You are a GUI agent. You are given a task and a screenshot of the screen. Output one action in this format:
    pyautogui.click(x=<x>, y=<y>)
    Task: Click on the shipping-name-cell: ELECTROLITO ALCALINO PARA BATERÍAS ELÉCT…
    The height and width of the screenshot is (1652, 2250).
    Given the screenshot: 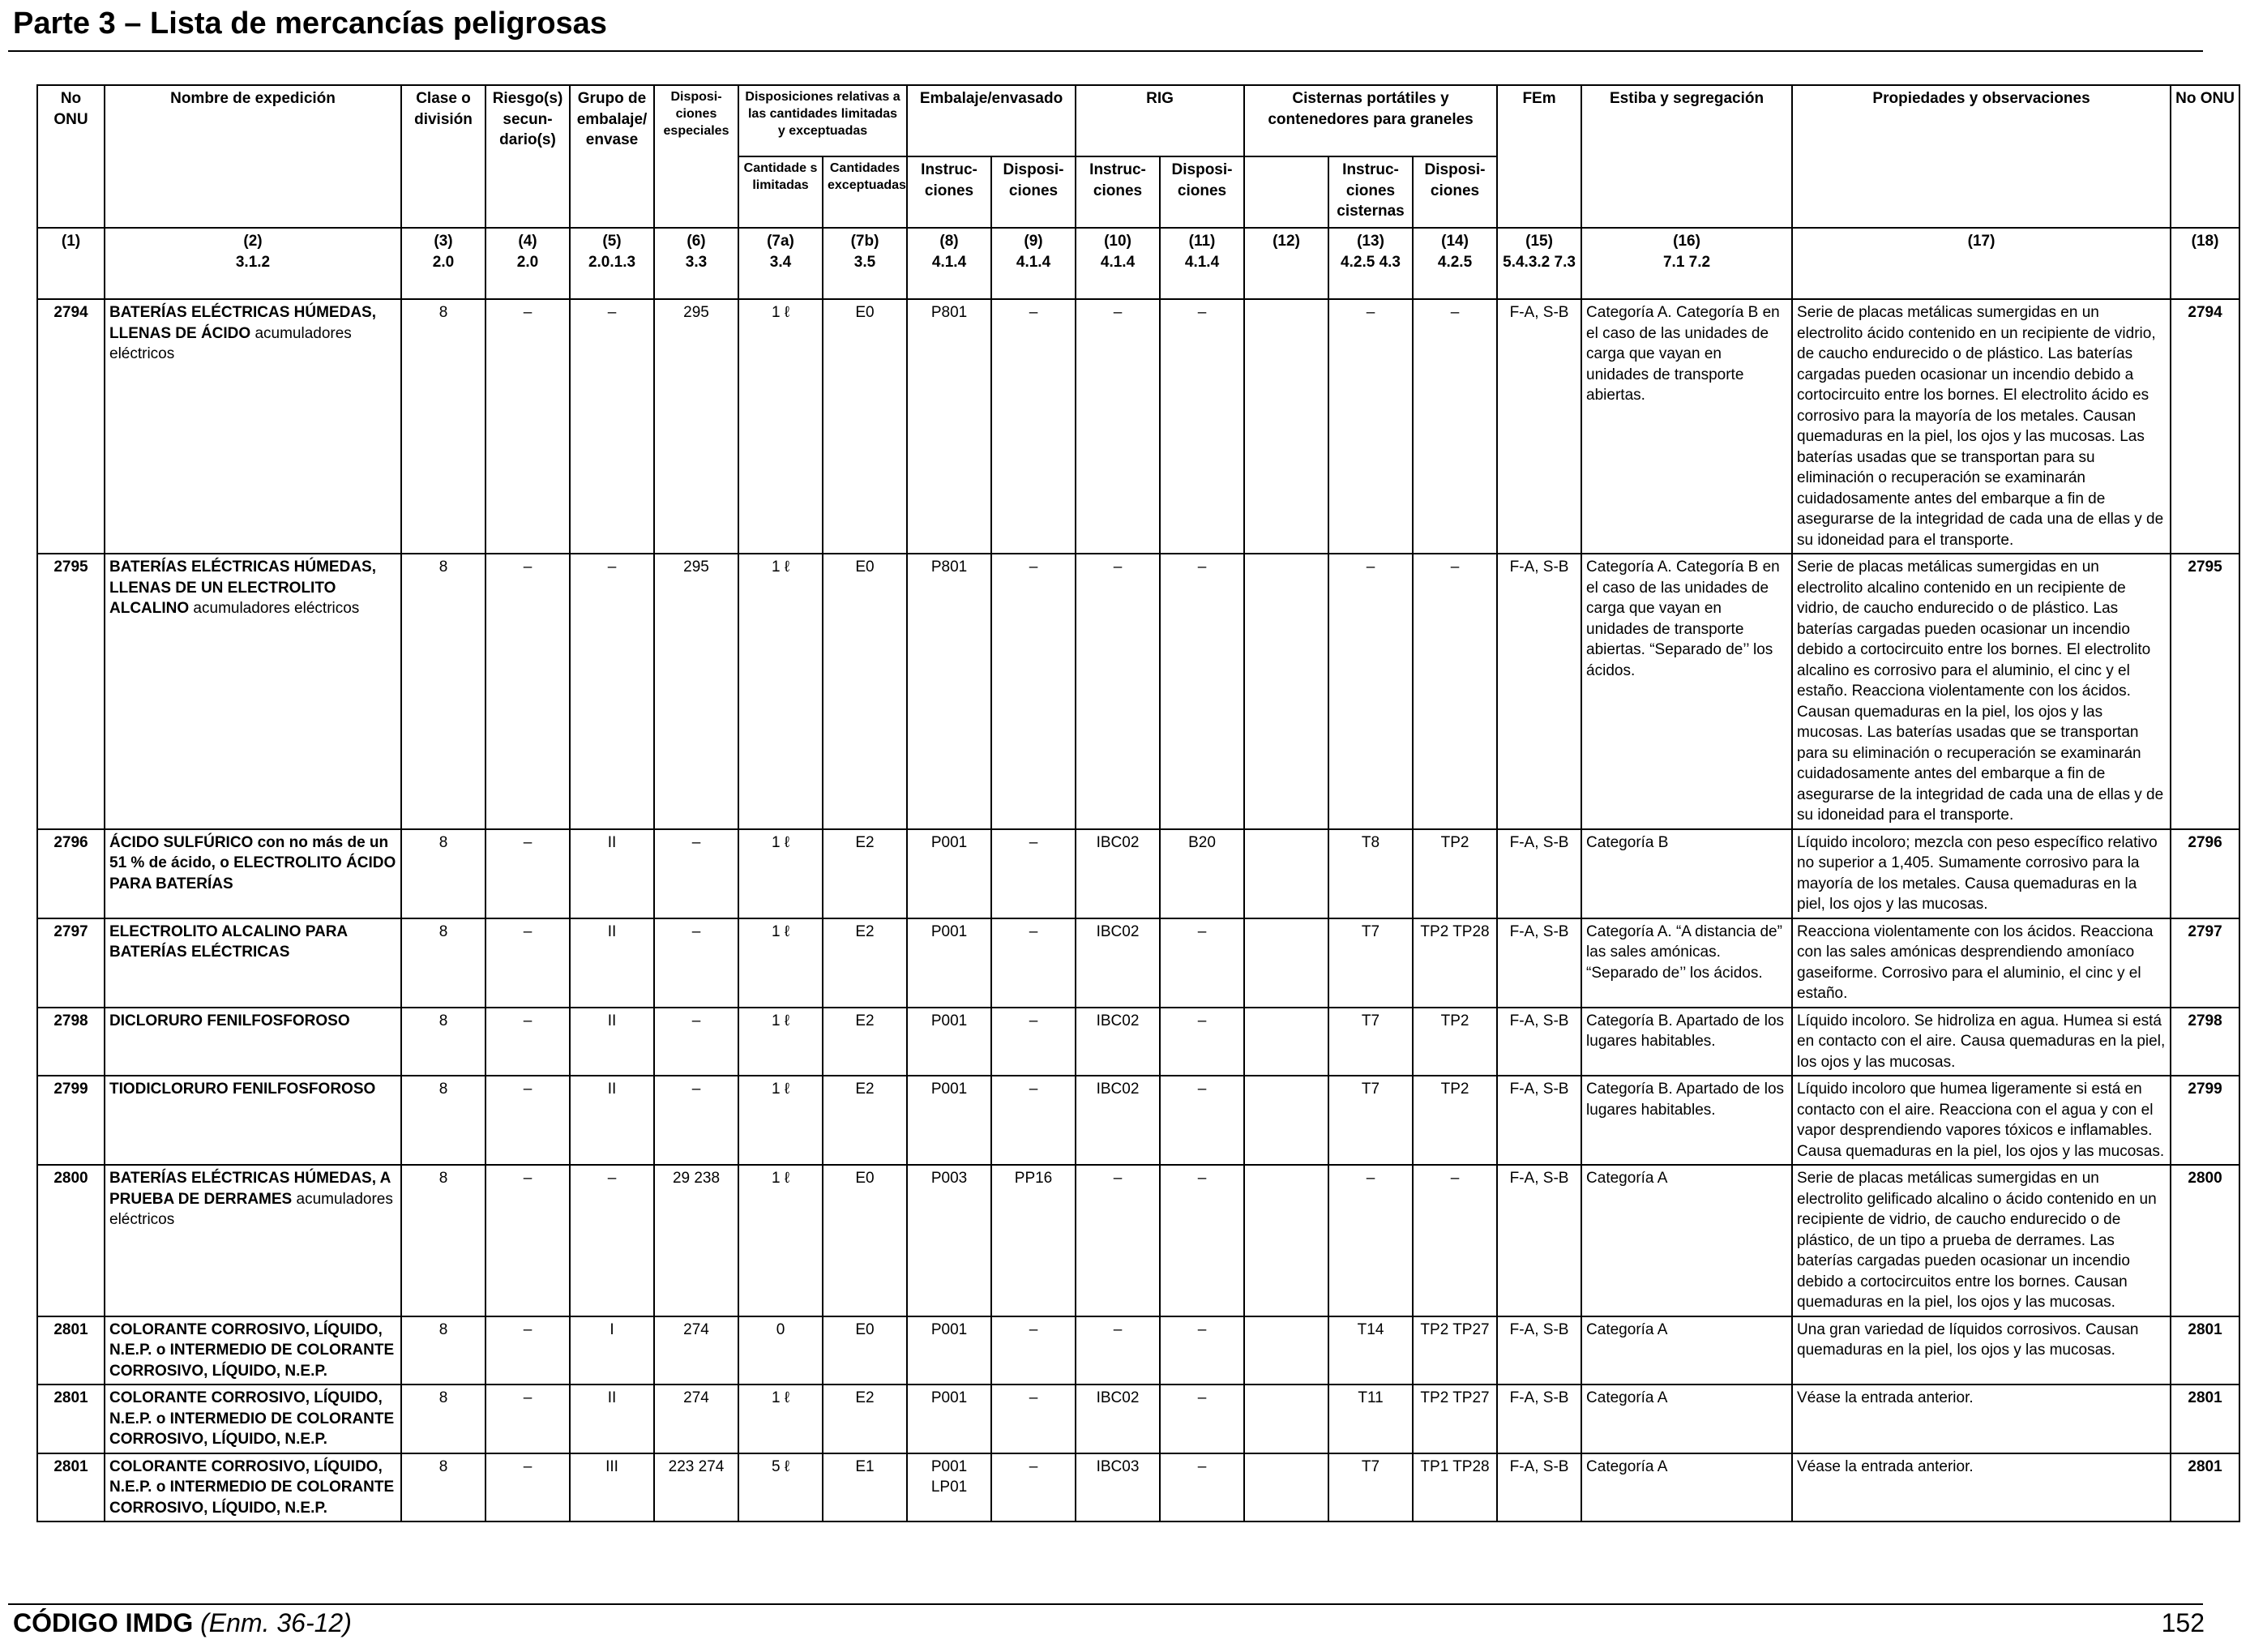 What is the action you would take?
    pyautogui.click(x=253, y=962)
    